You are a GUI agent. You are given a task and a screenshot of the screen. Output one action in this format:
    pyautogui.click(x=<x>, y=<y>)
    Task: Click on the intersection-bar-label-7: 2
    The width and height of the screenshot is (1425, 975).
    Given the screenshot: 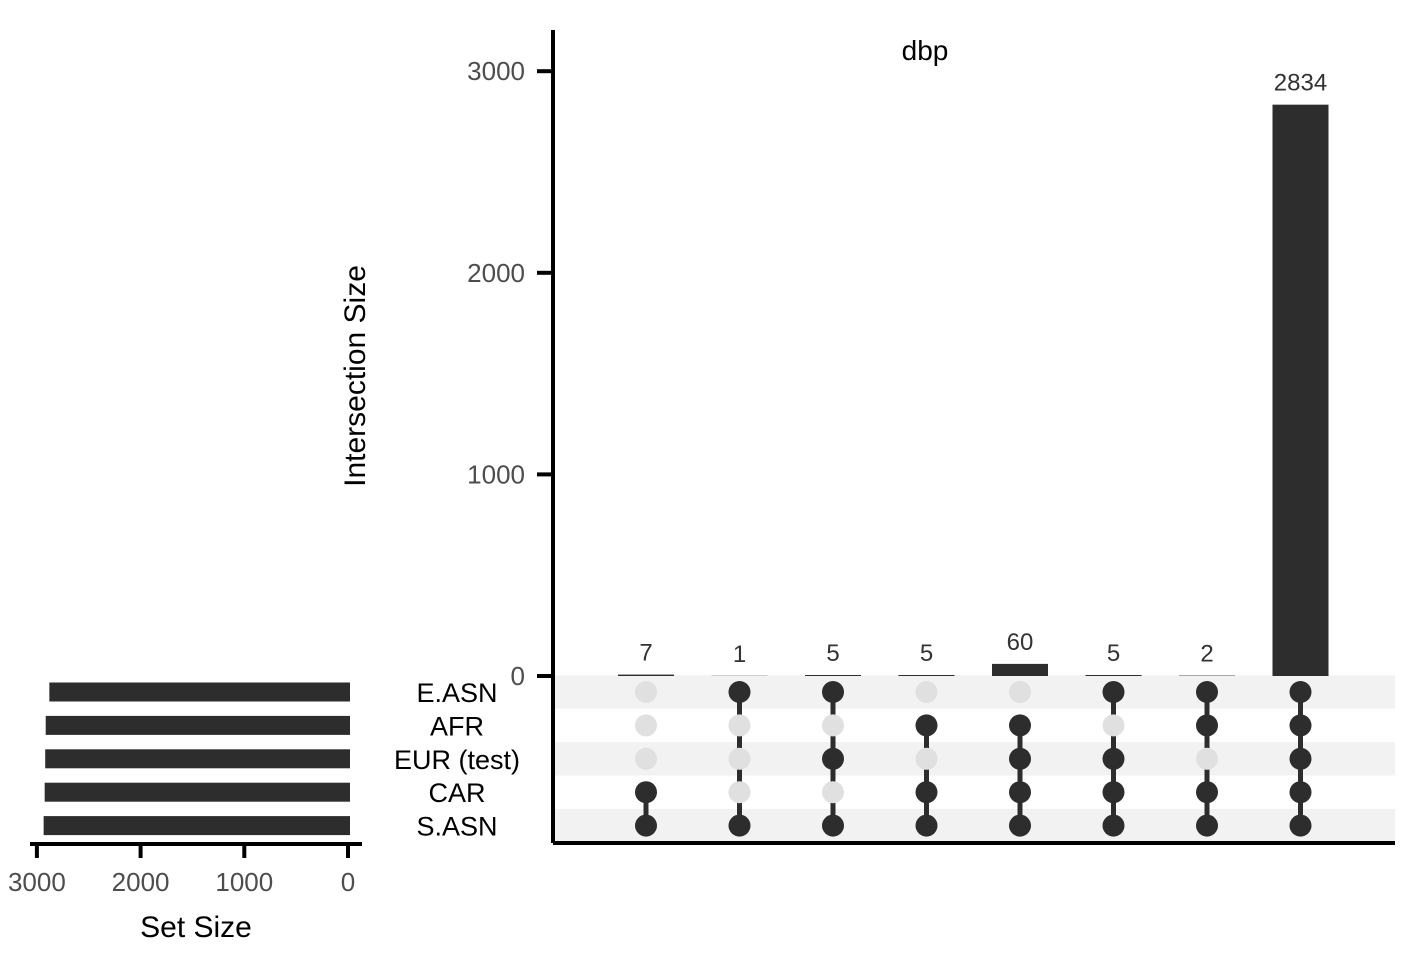 What is the action you would take?
    pyautogui.click(x=1206, y=654)
    